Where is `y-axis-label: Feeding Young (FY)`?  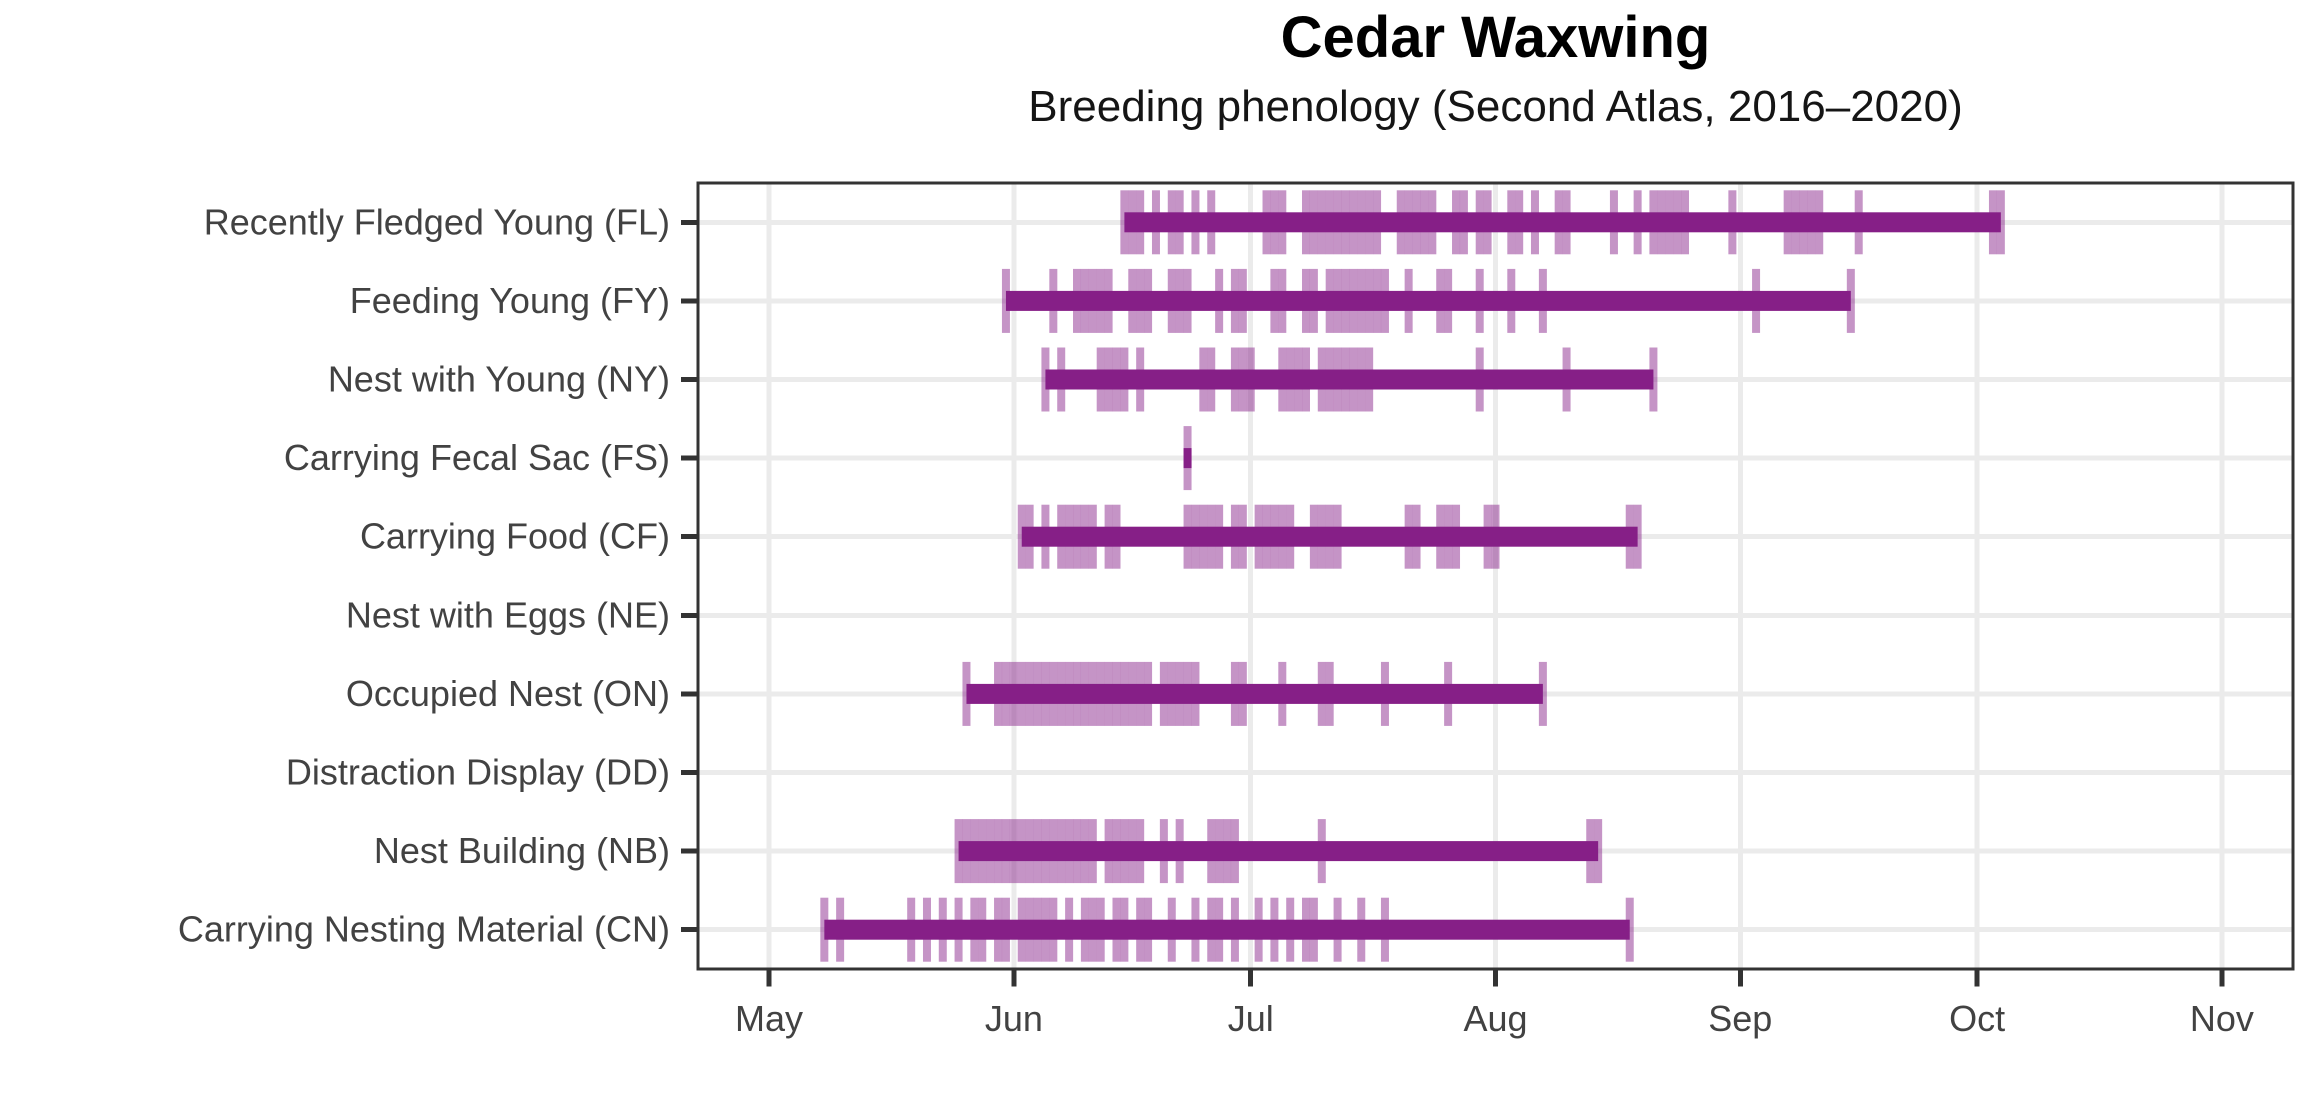
y-axis-label: Feeding Young (FY) is located at coordinates (510, 300).